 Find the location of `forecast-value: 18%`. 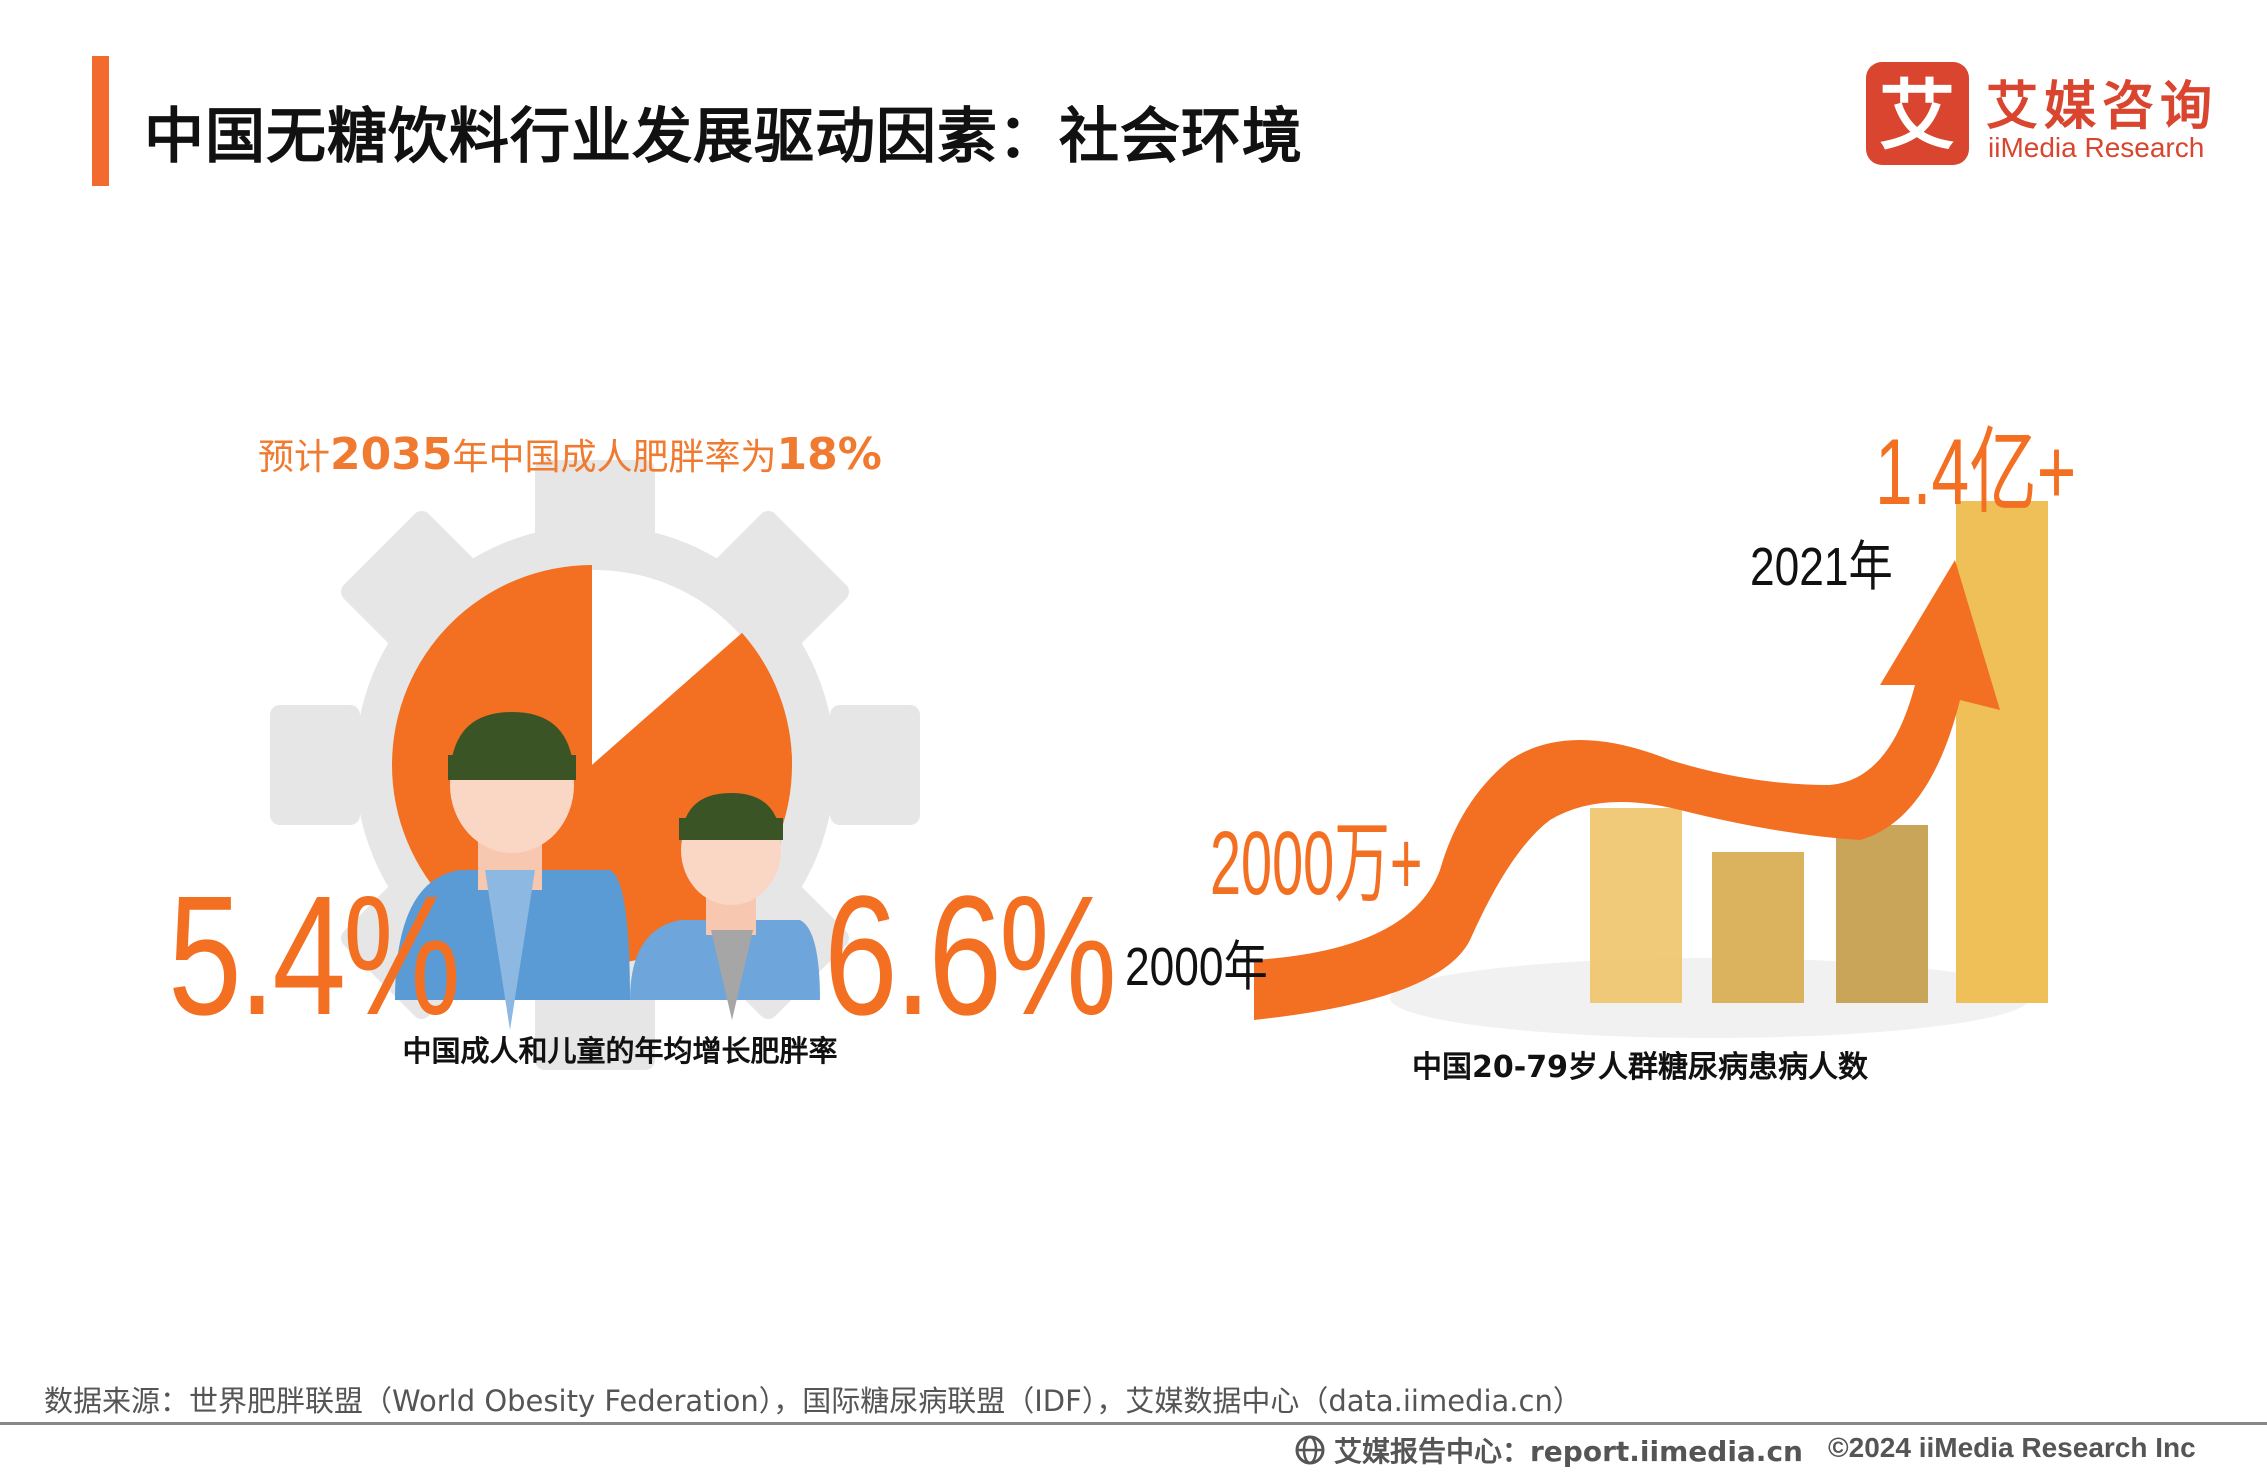

forecast-value: 18% is located at coordinates (829, 454).